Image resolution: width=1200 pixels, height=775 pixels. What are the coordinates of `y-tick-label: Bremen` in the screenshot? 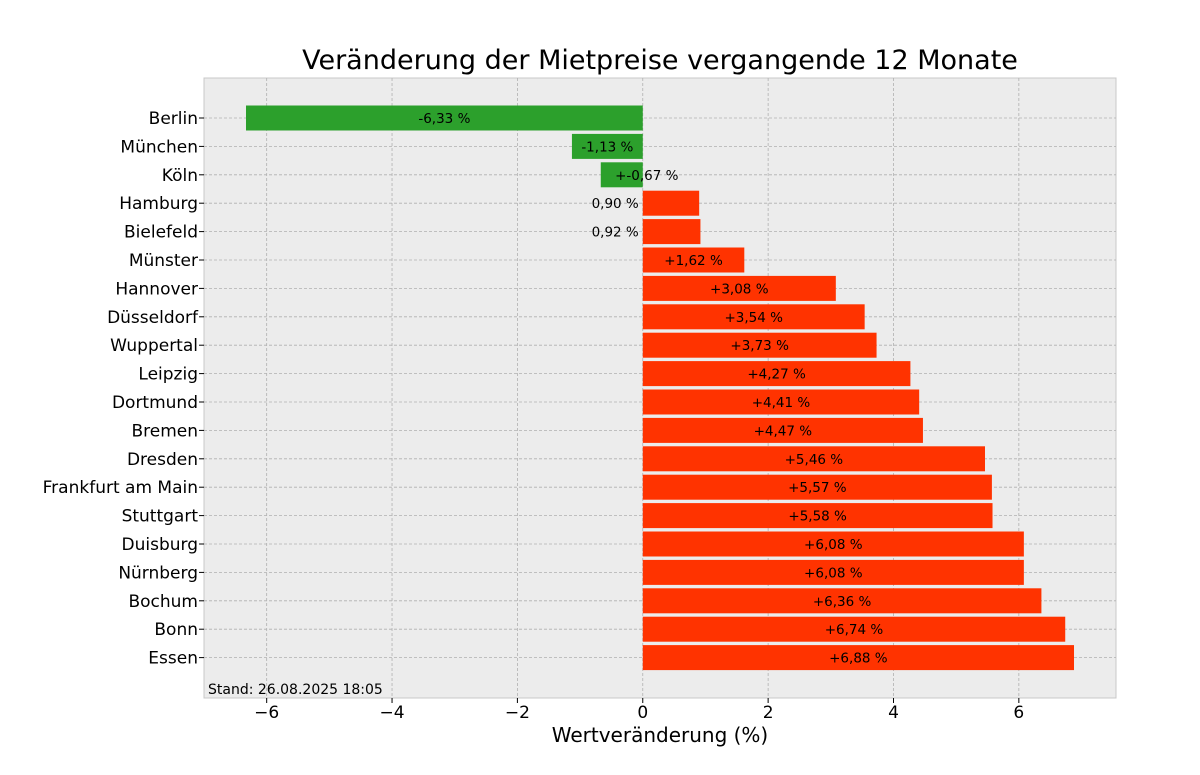 It's located at (164, 431).